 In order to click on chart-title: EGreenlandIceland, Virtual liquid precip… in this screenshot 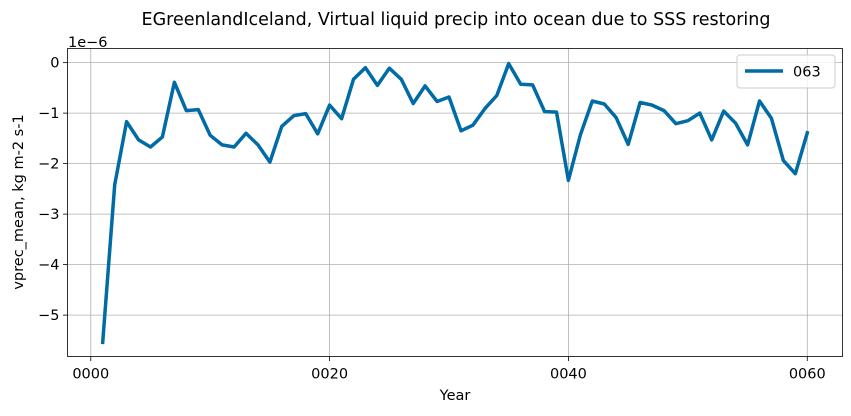, I will do `click(456, 20)`.